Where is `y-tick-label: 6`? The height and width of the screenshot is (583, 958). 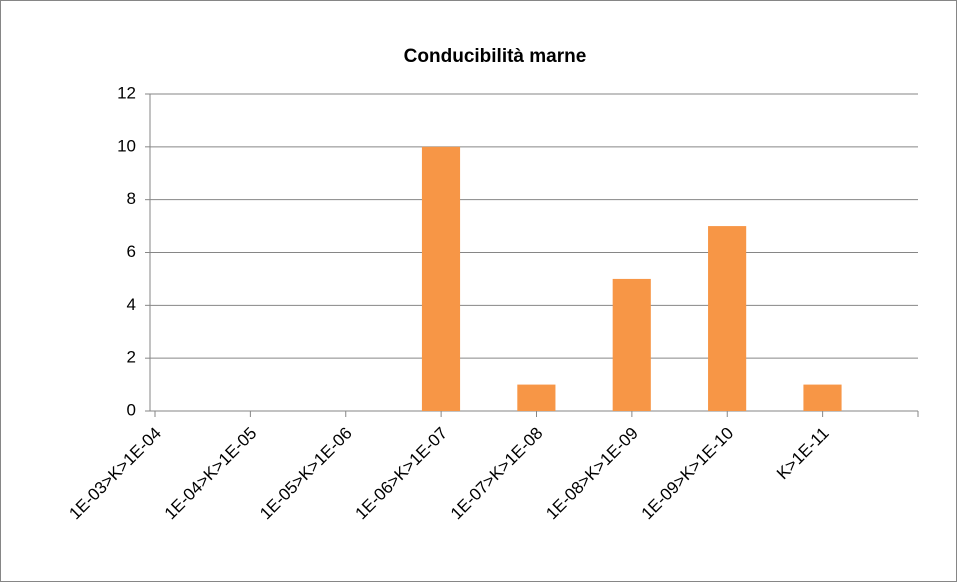
y-tick-label: 6 is located at coordinates (131, 251).